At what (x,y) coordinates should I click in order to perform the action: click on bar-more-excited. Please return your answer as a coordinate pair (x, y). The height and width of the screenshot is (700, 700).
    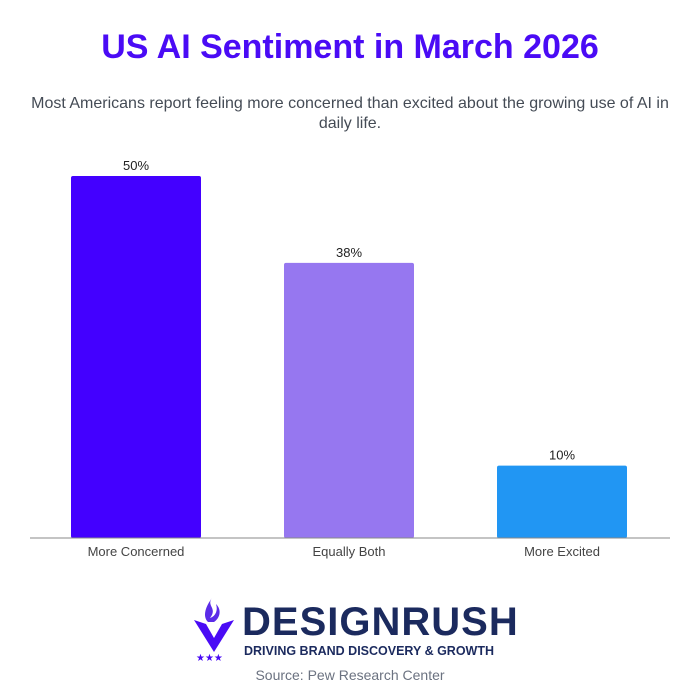
    Looking at the image, I should click on (562, 501).